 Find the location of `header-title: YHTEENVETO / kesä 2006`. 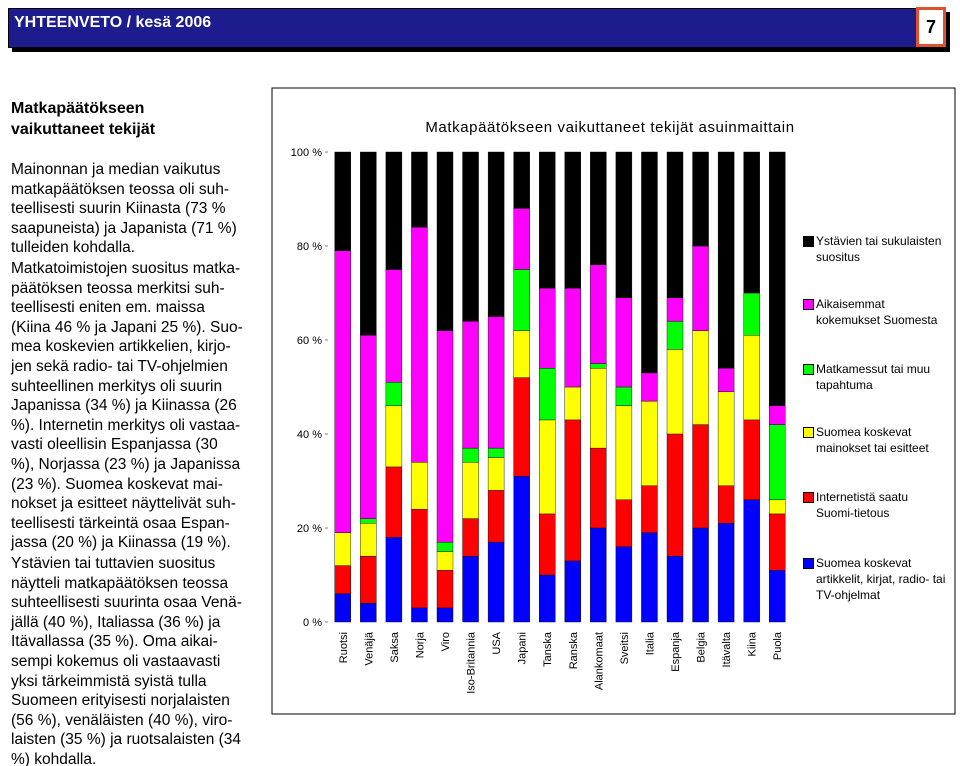

header-title: YHTEENVETO / kesä 2006 is located at coordinates (113, 22).